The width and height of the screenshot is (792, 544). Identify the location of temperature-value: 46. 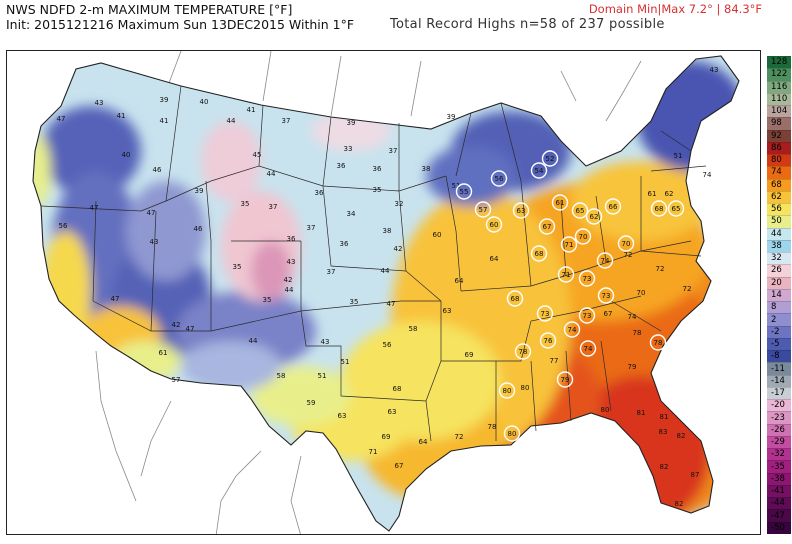
(157, 170).